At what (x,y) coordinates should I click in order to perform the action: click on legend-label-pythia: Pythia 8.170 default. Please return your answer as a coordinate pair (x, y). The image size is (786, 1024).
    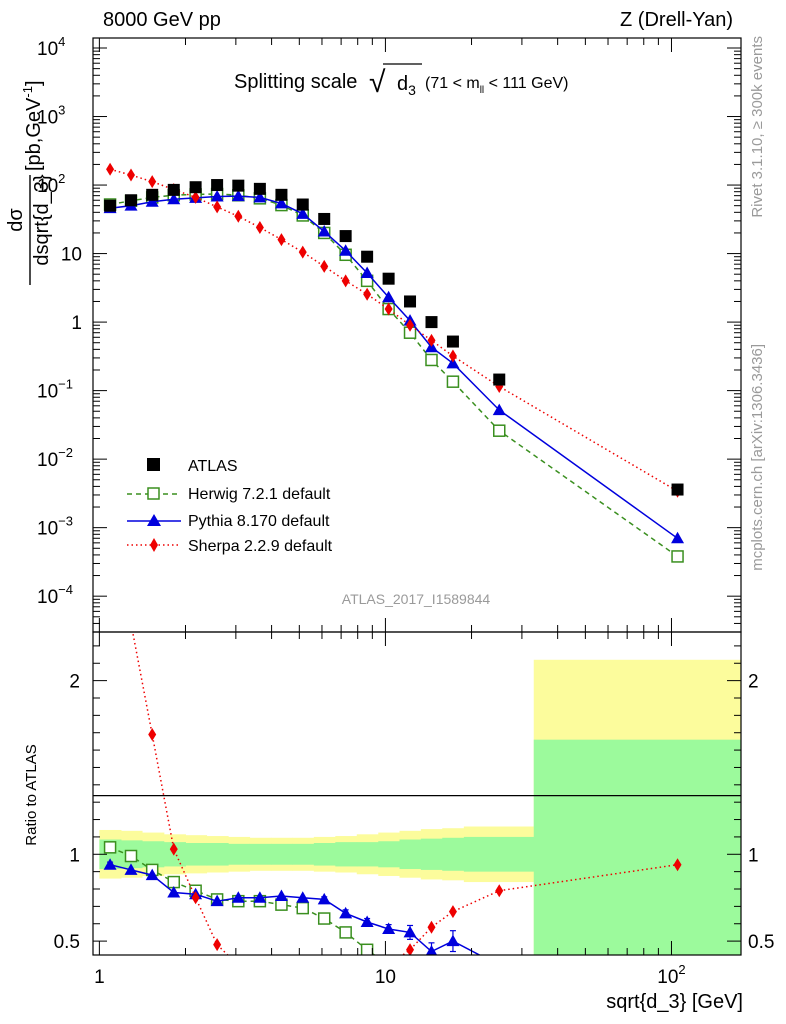
    Looking at the image, I should click on (259, 521).